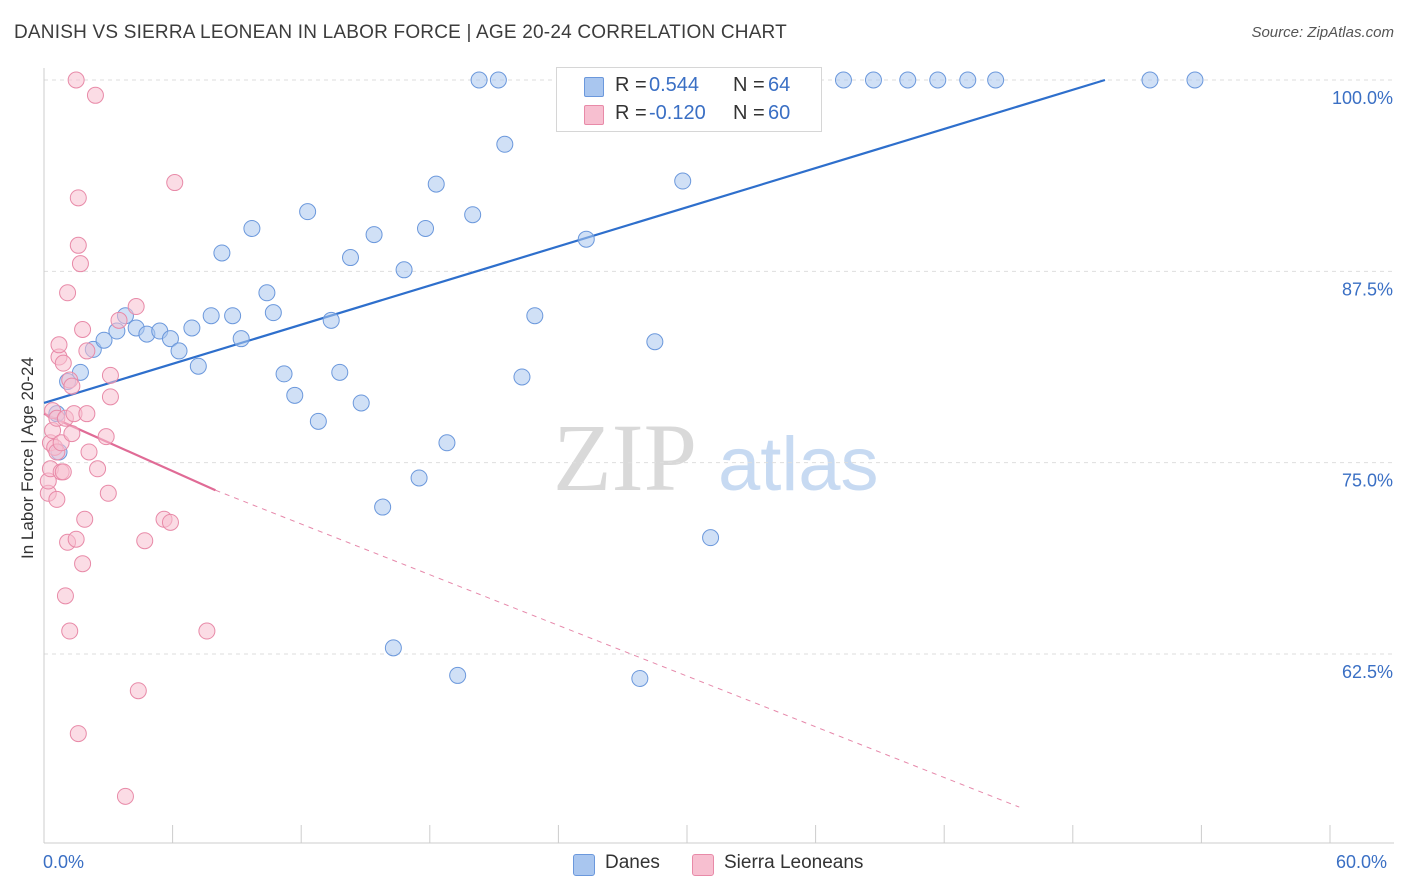  Describe the element at coordinates (1367, 481) in the screenshot. I see `y-tick-label: 75.0%` at that location.